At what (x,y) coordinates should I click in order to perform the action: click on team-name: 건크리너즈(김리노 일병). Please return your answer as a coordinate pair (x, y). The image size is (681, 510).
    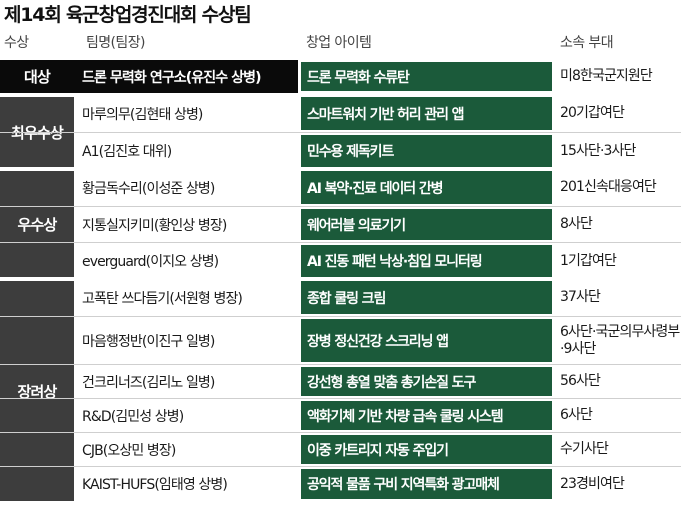
    Looking at the image, I should click on (148, 382).